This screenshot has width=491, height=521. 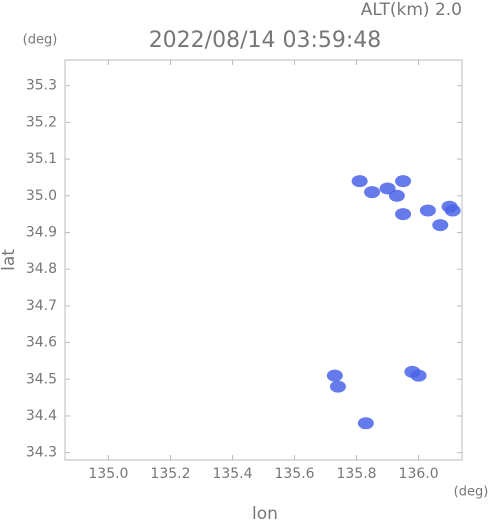 What do you see at coordinates (170, 474) in the screenshot?
I see `x-tick-label: 135.2` at bounding box center [170, 474].